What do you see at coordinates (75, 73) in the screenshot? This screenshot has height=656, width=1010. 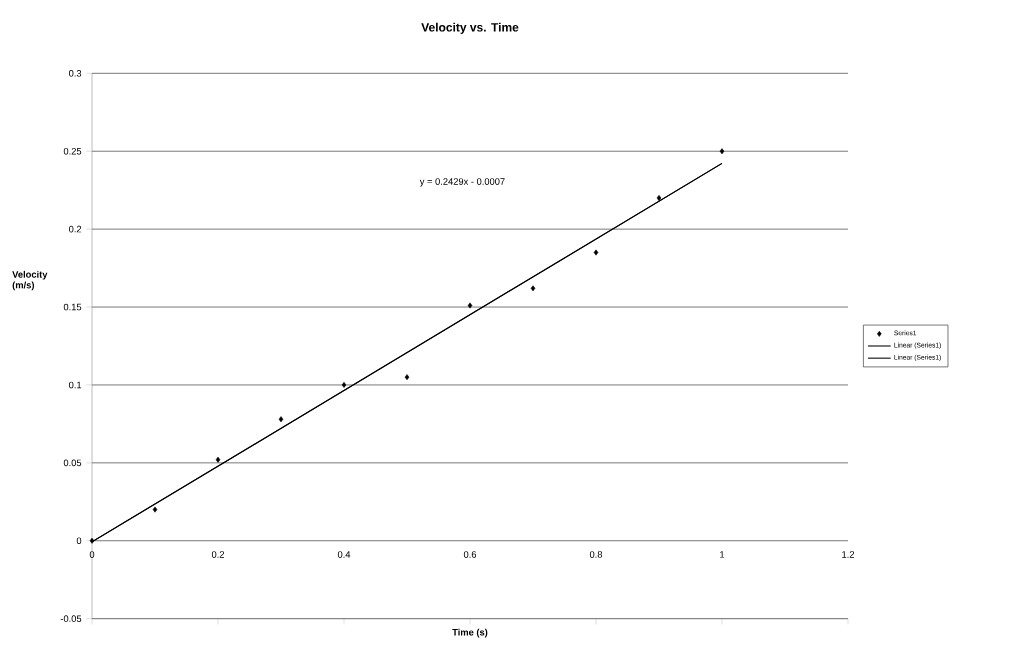 I see `y-tick-label: 0.3` at bounding box center [75, 73].